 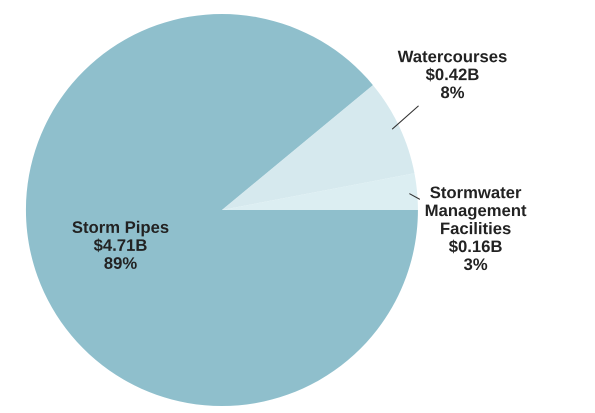 What do you see at coordinates (120, 228) in the screenshot?
I see `slice-label: Storm Pipes` at bounding box center [120, 228].